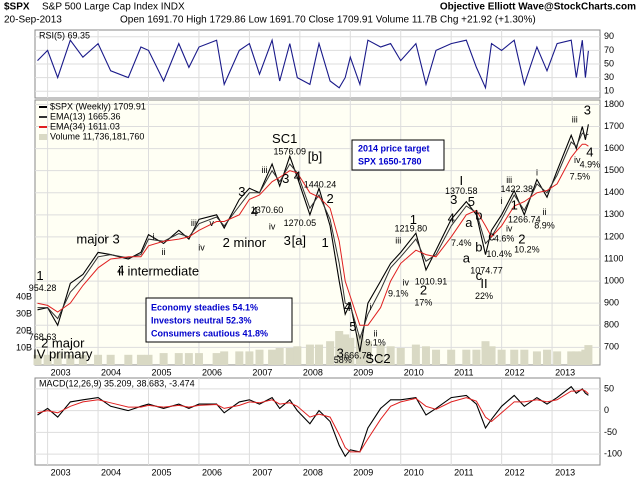 Image resolution: width=640 pixels, height=485 pixels. Describe the element at coordinates (516, 189) in the screenshot. I see `wave-label: 1422.38` at that location.